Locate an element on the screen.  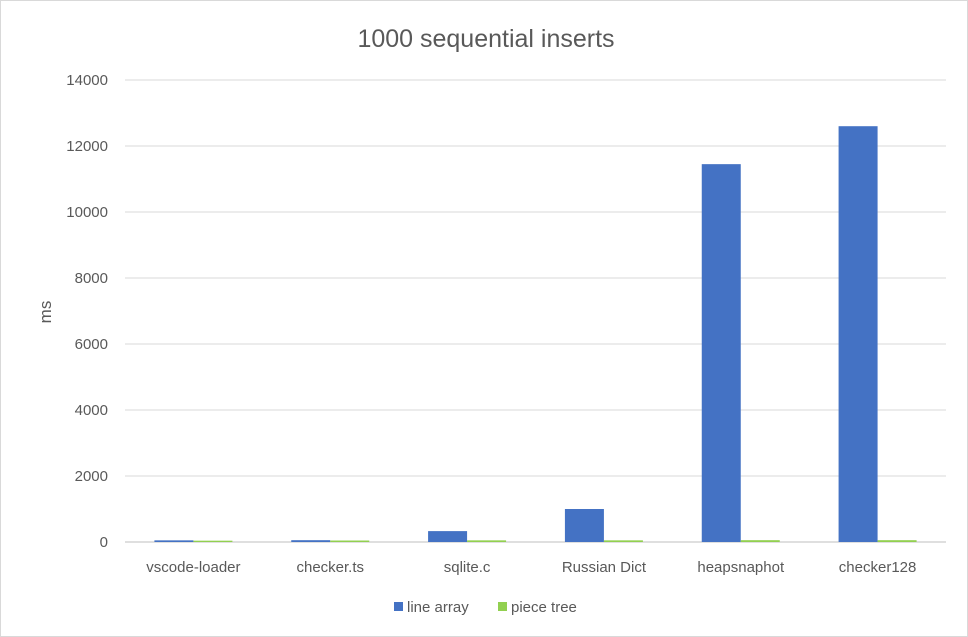
x-tick-label: vscode-loader is located at coordinates (193, 567).